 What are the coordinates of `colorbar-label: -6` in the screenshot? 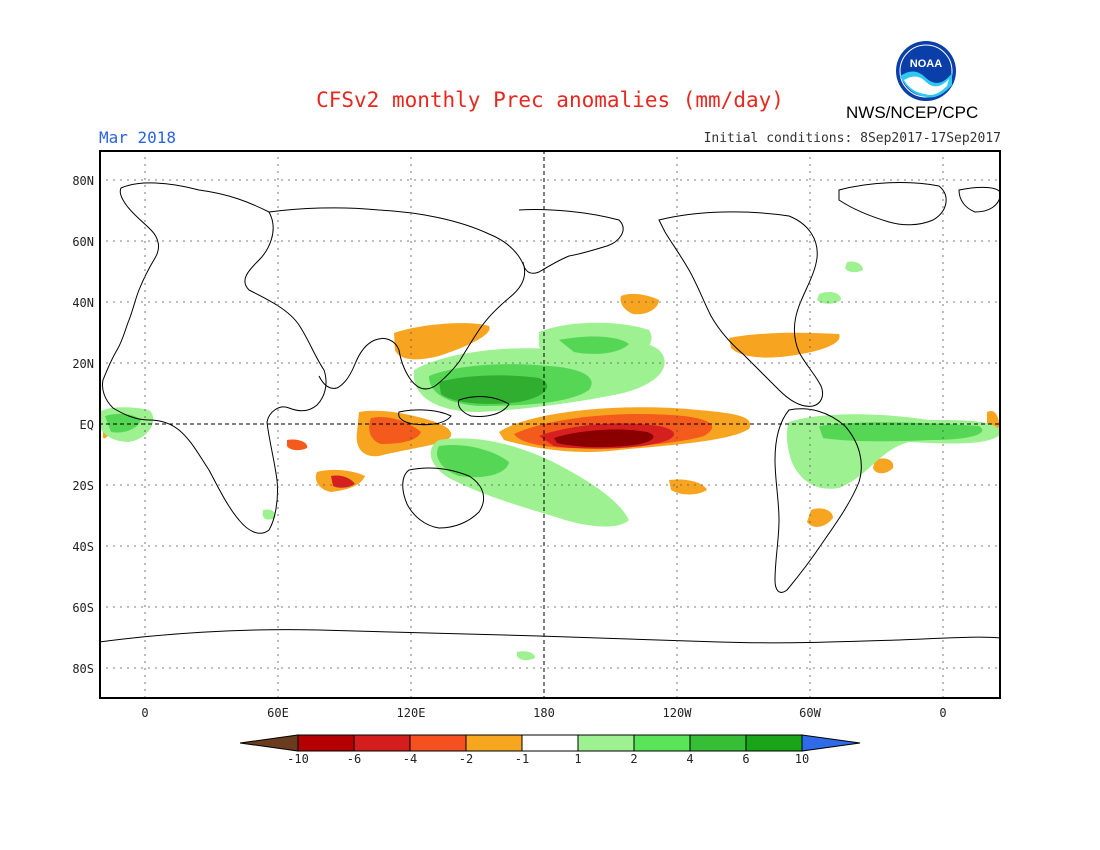 It's located at (354, 759).